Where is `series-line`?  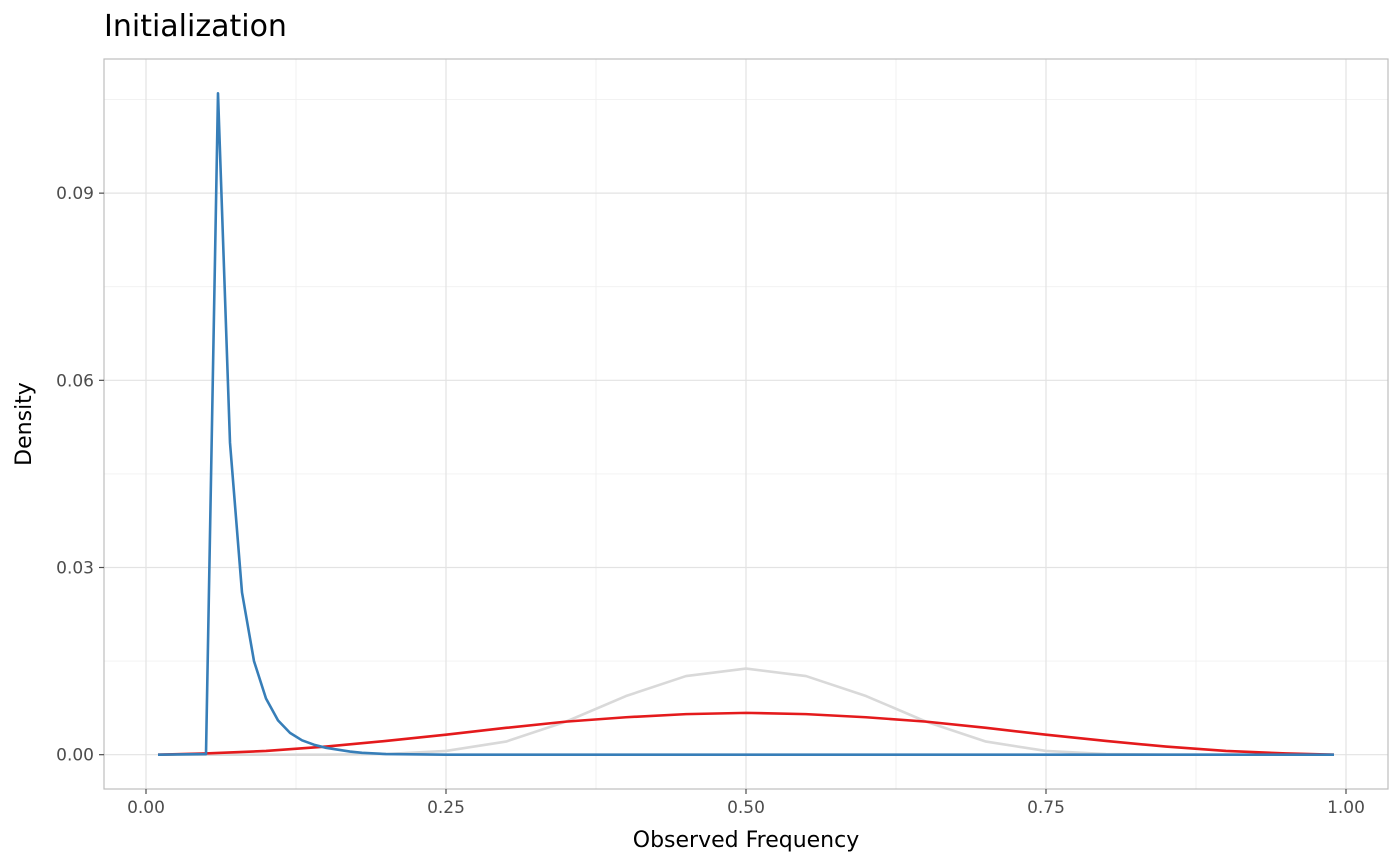
series-line is located at coordinates (746, 733).